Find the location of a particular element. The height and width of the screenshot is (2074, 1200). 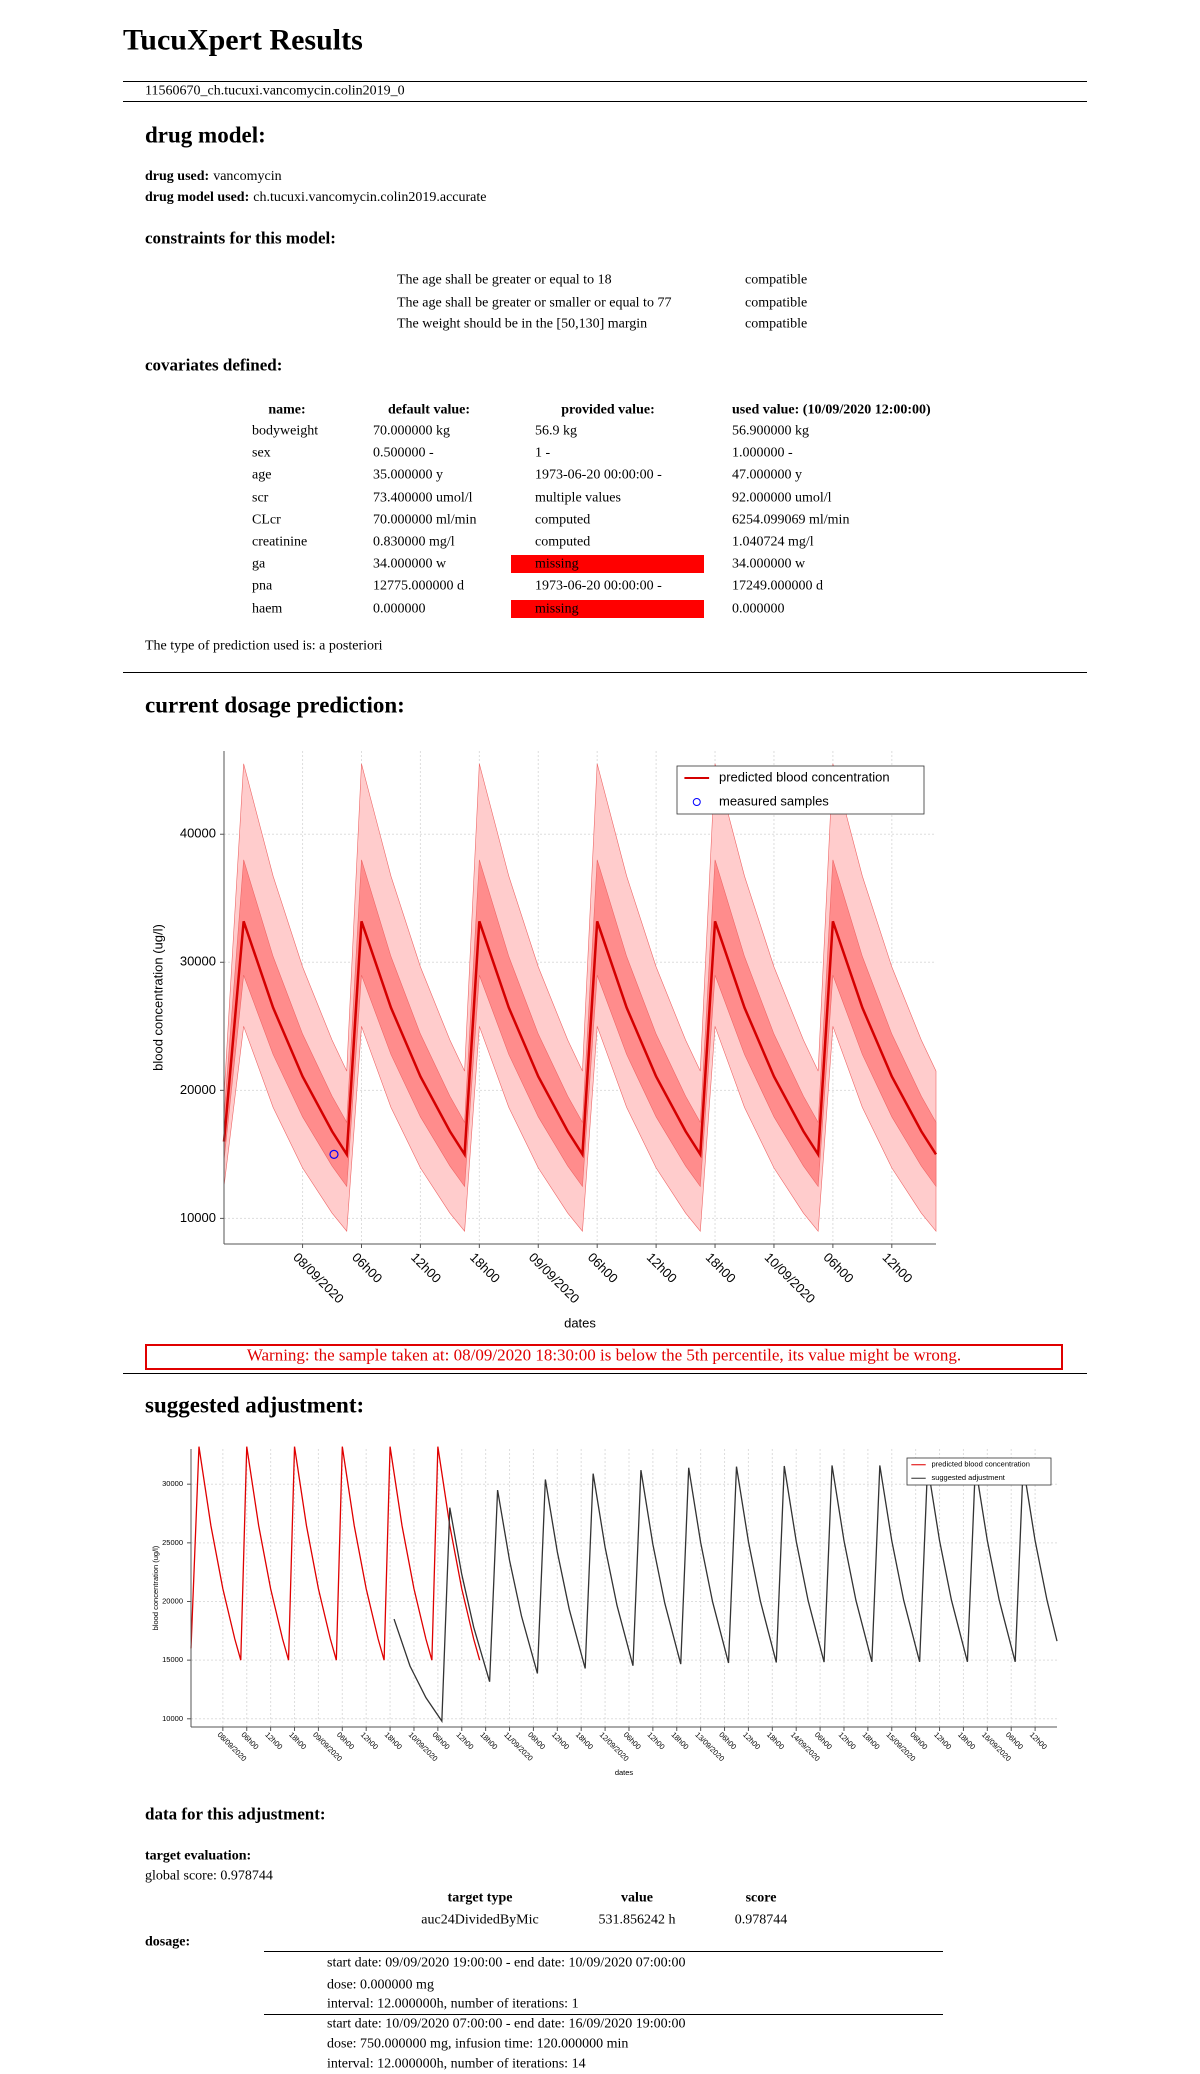

subsection-heading: data for this adjustment: is located at coordinates (235, 1814).